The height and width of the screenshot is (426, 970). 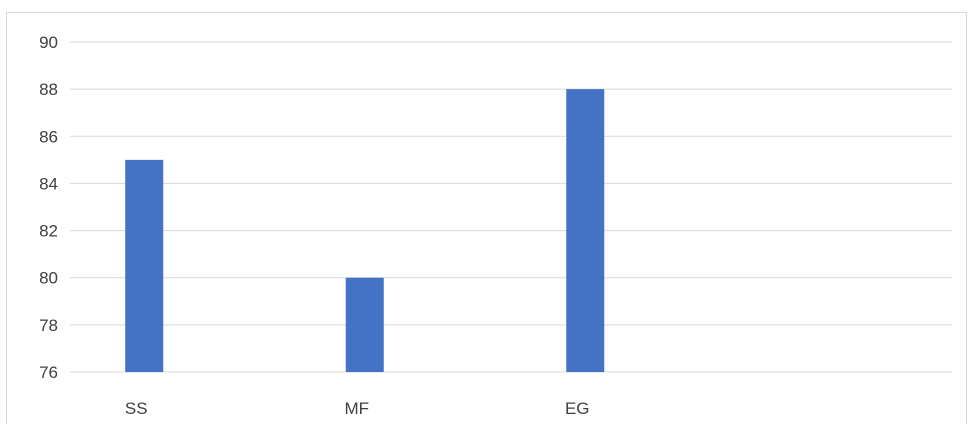 I want to click on bar-mf, so click(x=364, y=324).